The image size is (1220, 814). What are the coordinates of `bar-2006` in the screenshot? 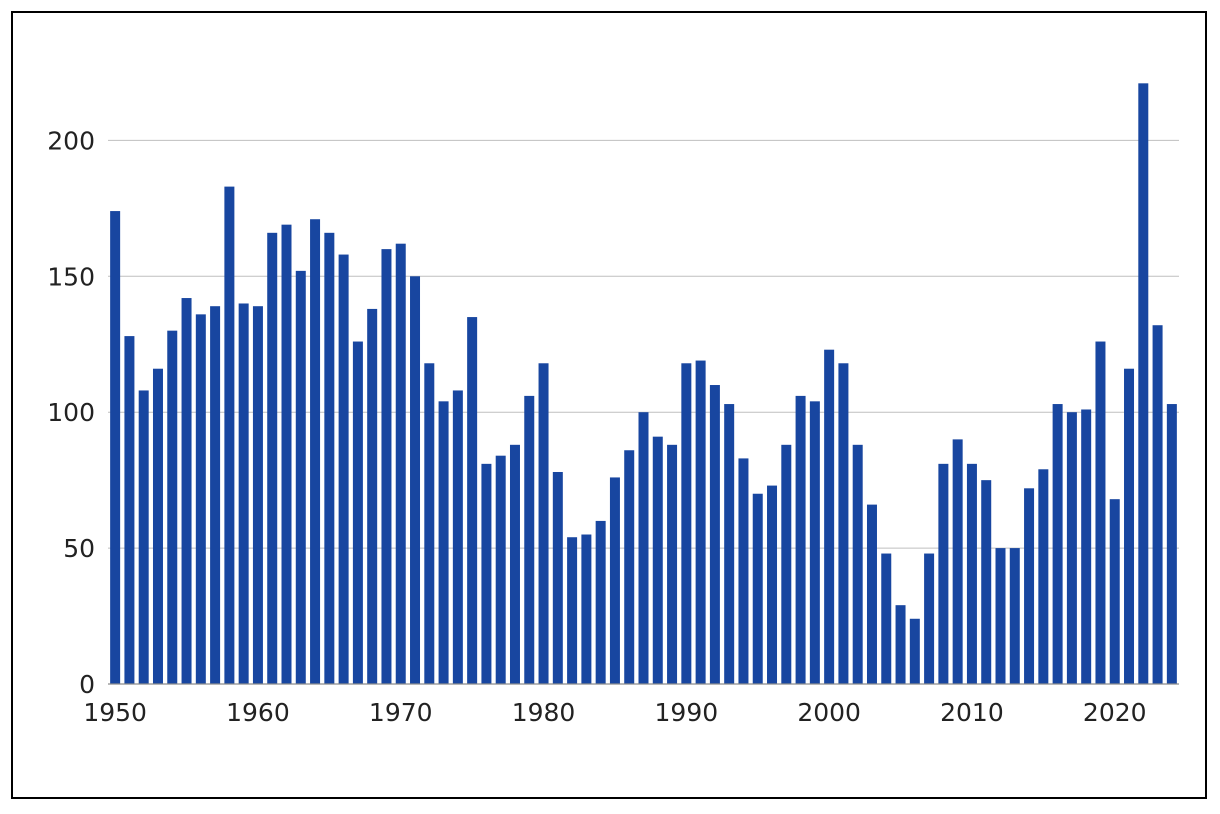 It's located at (914, 651).